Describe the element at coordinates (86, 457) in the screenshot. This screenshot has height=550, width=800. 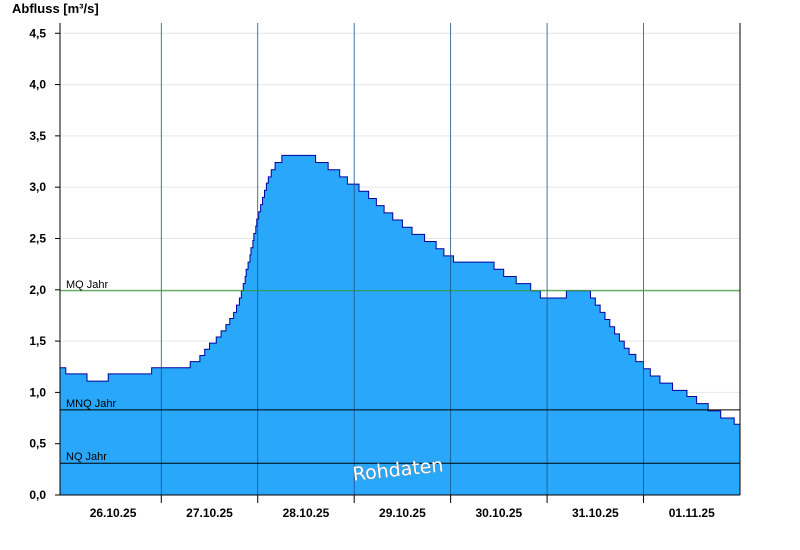
I see `reference-line-label: NQ Jahr` at that location.